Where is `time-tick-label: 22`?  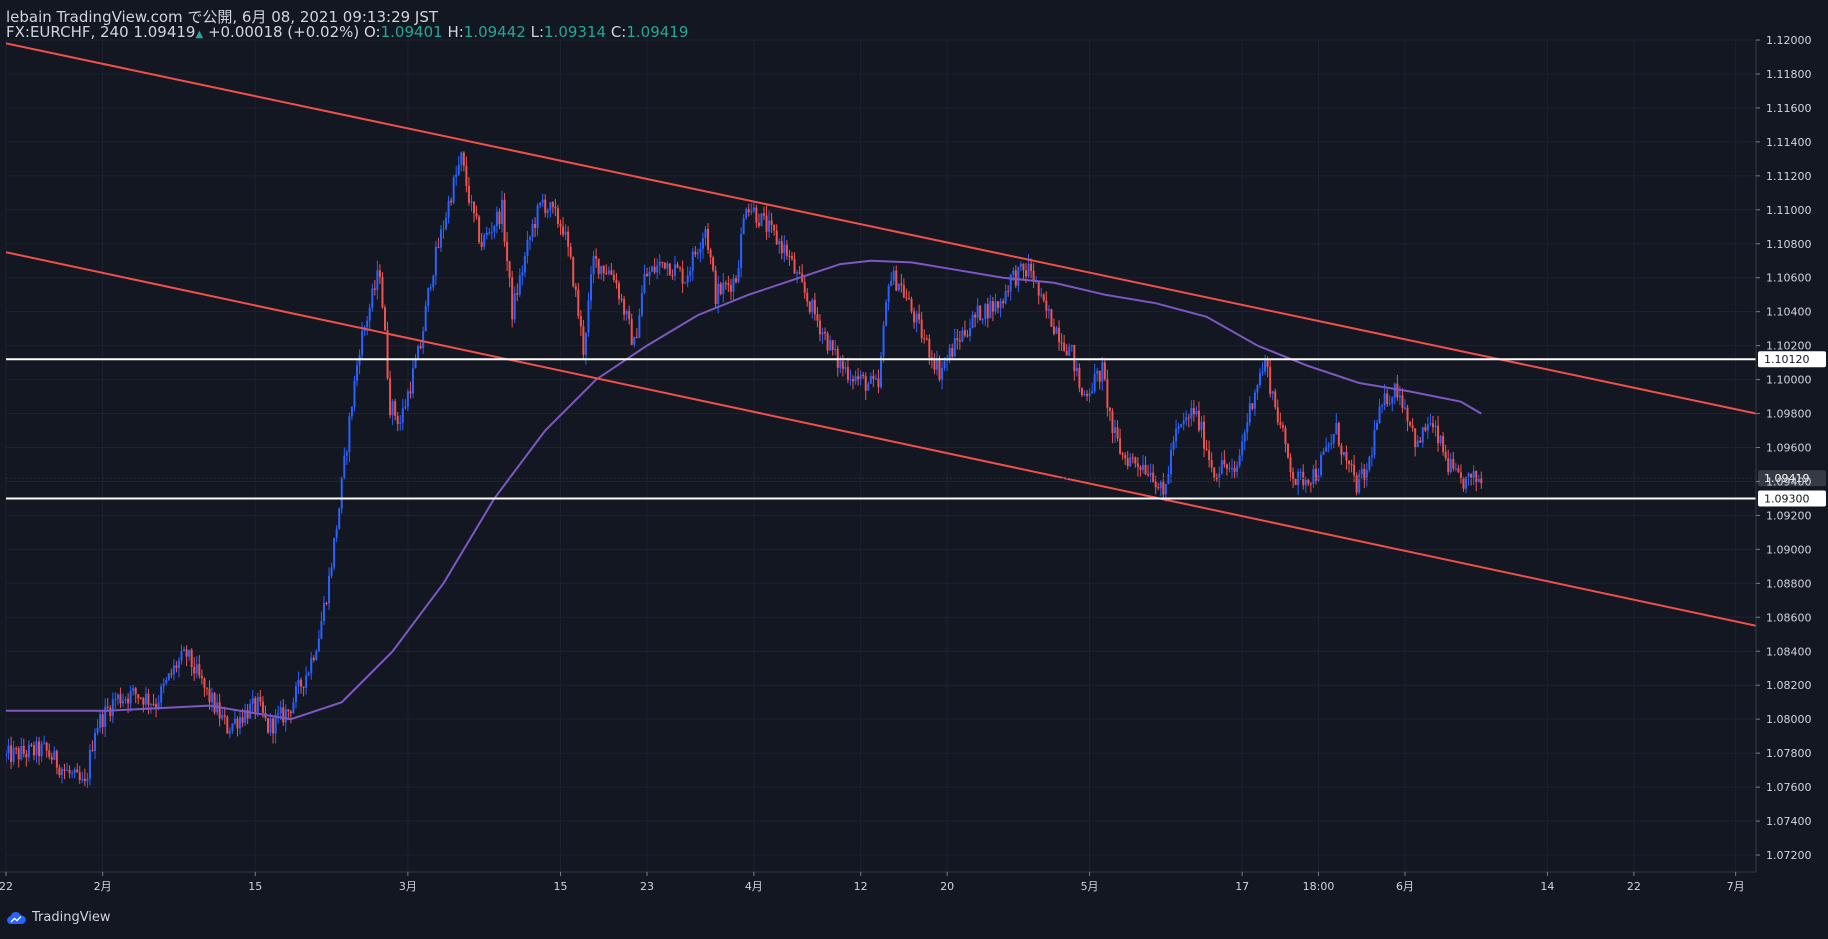 time-tick-label: 22 is located at coordinates (1634, 886).